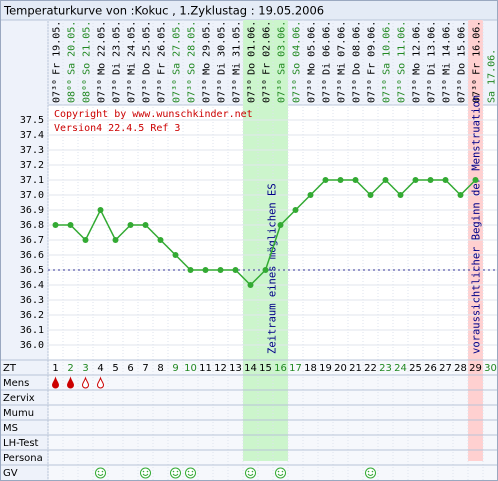  I want to click on date-label: 07³⁰ Fr 09.06., so click(372, 62).